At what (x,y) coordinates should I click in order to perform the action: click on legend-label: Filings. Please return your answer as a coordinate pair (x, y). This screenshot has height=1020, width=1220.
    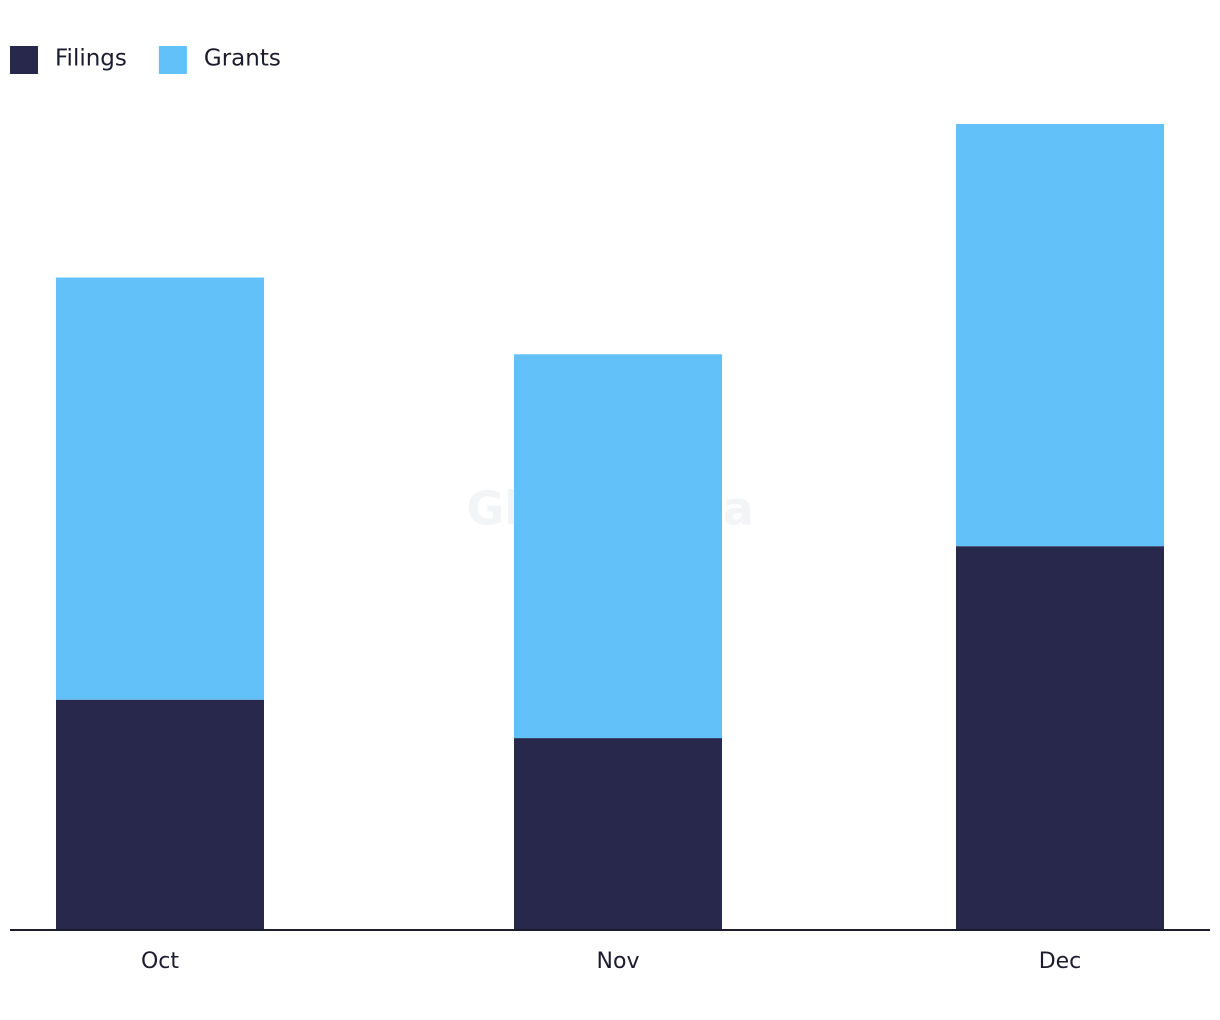
    Looking at the image, I should click on (91, 59).